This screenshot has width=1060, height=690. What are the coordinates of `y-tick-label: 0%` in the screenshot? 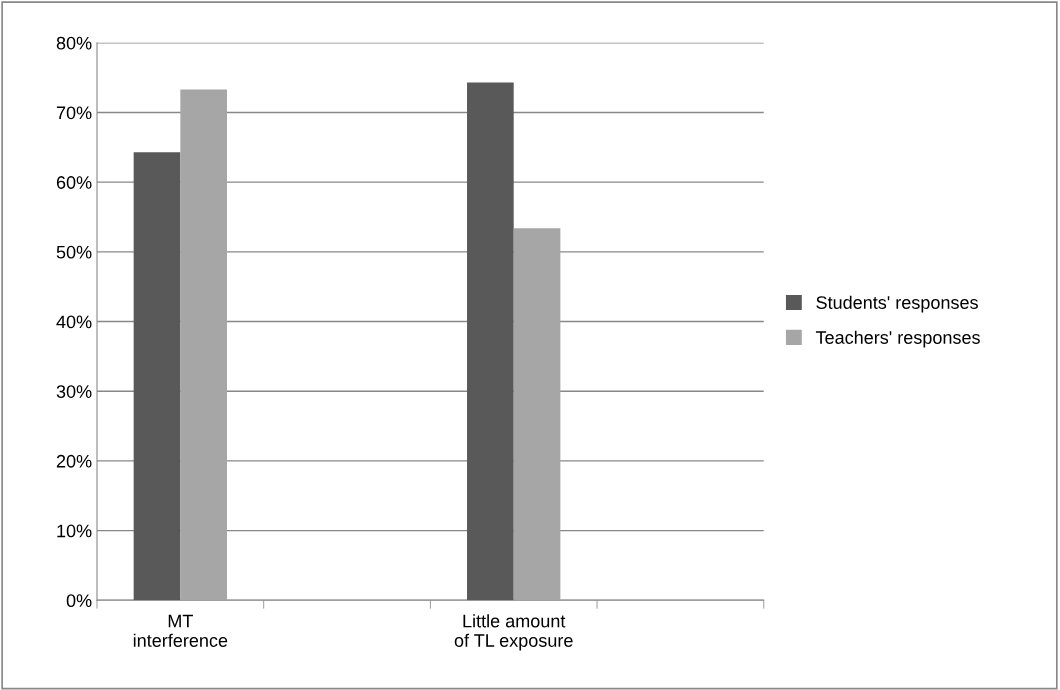 It's located at (79, 601).